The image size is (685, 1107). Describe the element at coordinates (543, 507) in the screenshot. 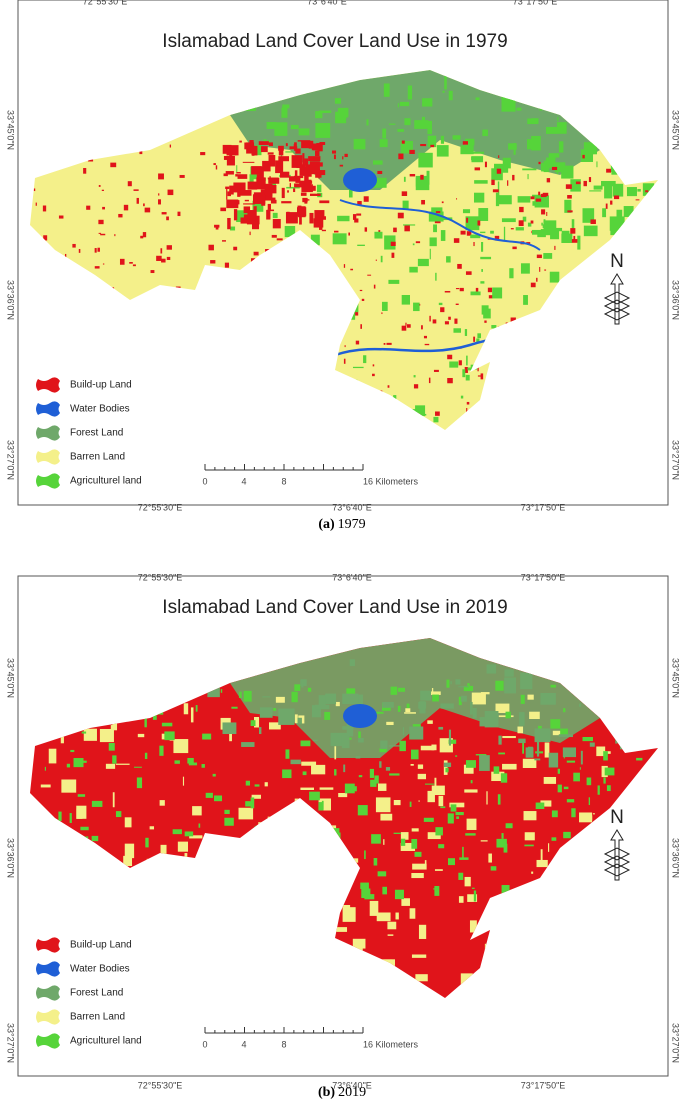

I see `coord-label: 73°17'50"E` at that location.